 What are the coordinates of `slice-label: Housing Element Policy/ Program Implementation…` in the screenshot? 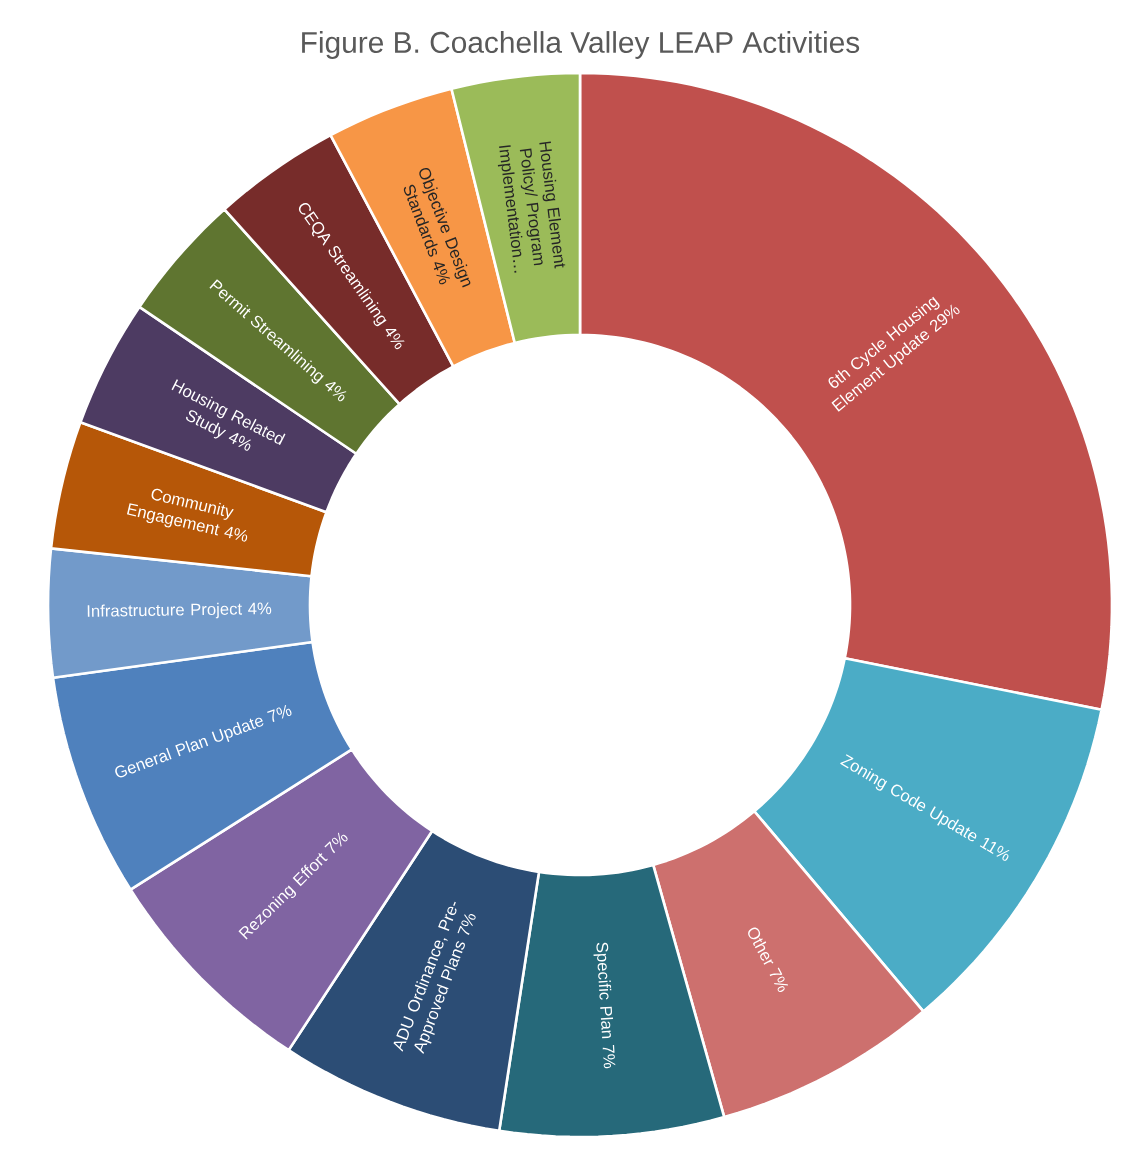 It's located at (531, 207).